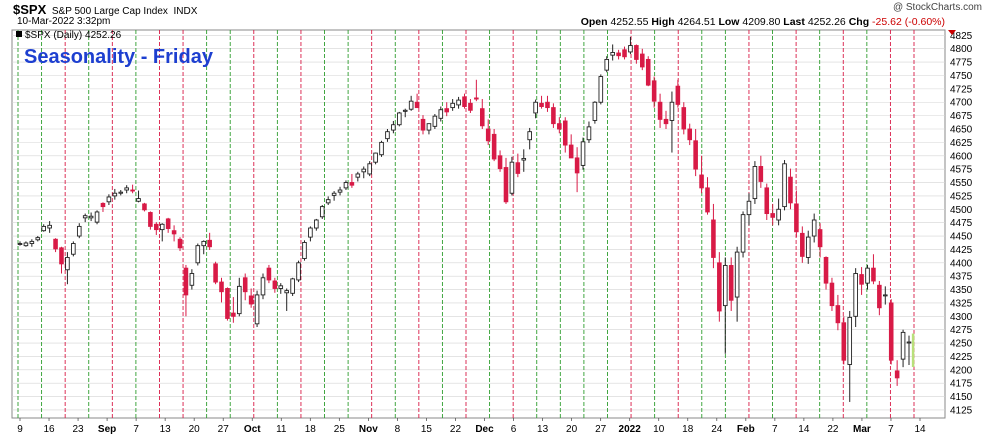 The width and height of the screenshot is (990, 438). Describe the element at coordinates (746, 429) in the screenshot. I see `x-tick-label: Feb` at that location.